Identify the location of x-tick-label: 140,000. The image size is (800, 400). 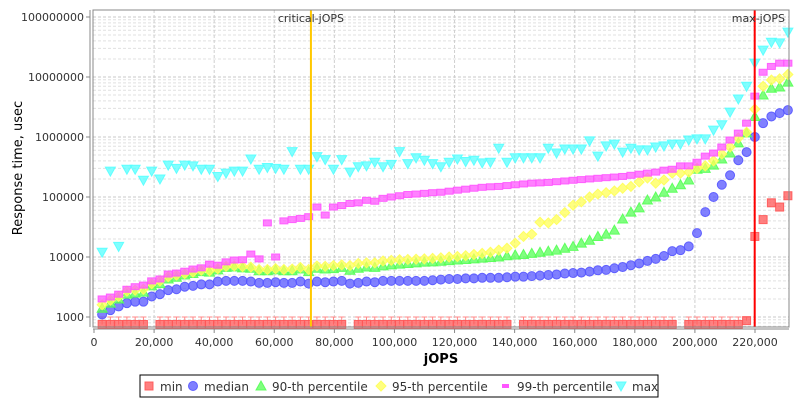
(515, 342).